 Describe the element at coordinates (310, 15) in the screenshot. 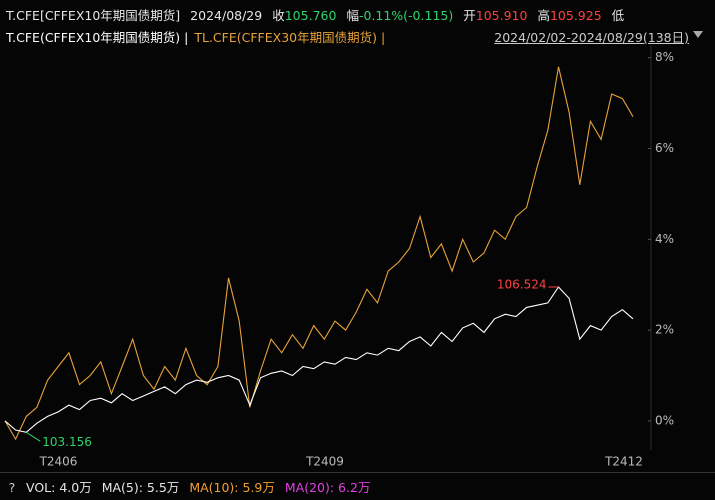

I see `quote-item: 105.760` at that location.